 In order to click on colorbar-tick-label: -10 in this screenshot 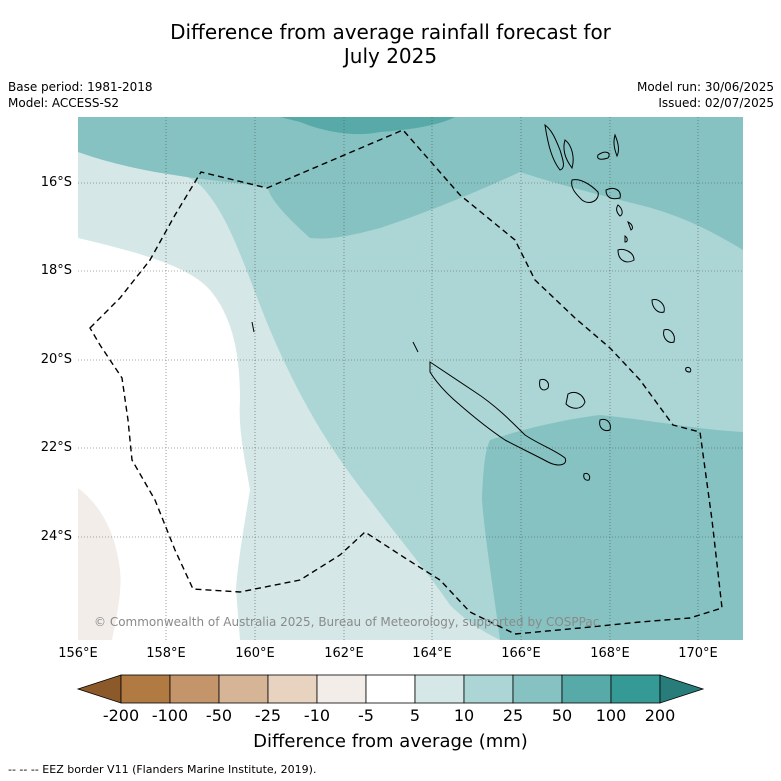, I will do `click(317, 715)`.